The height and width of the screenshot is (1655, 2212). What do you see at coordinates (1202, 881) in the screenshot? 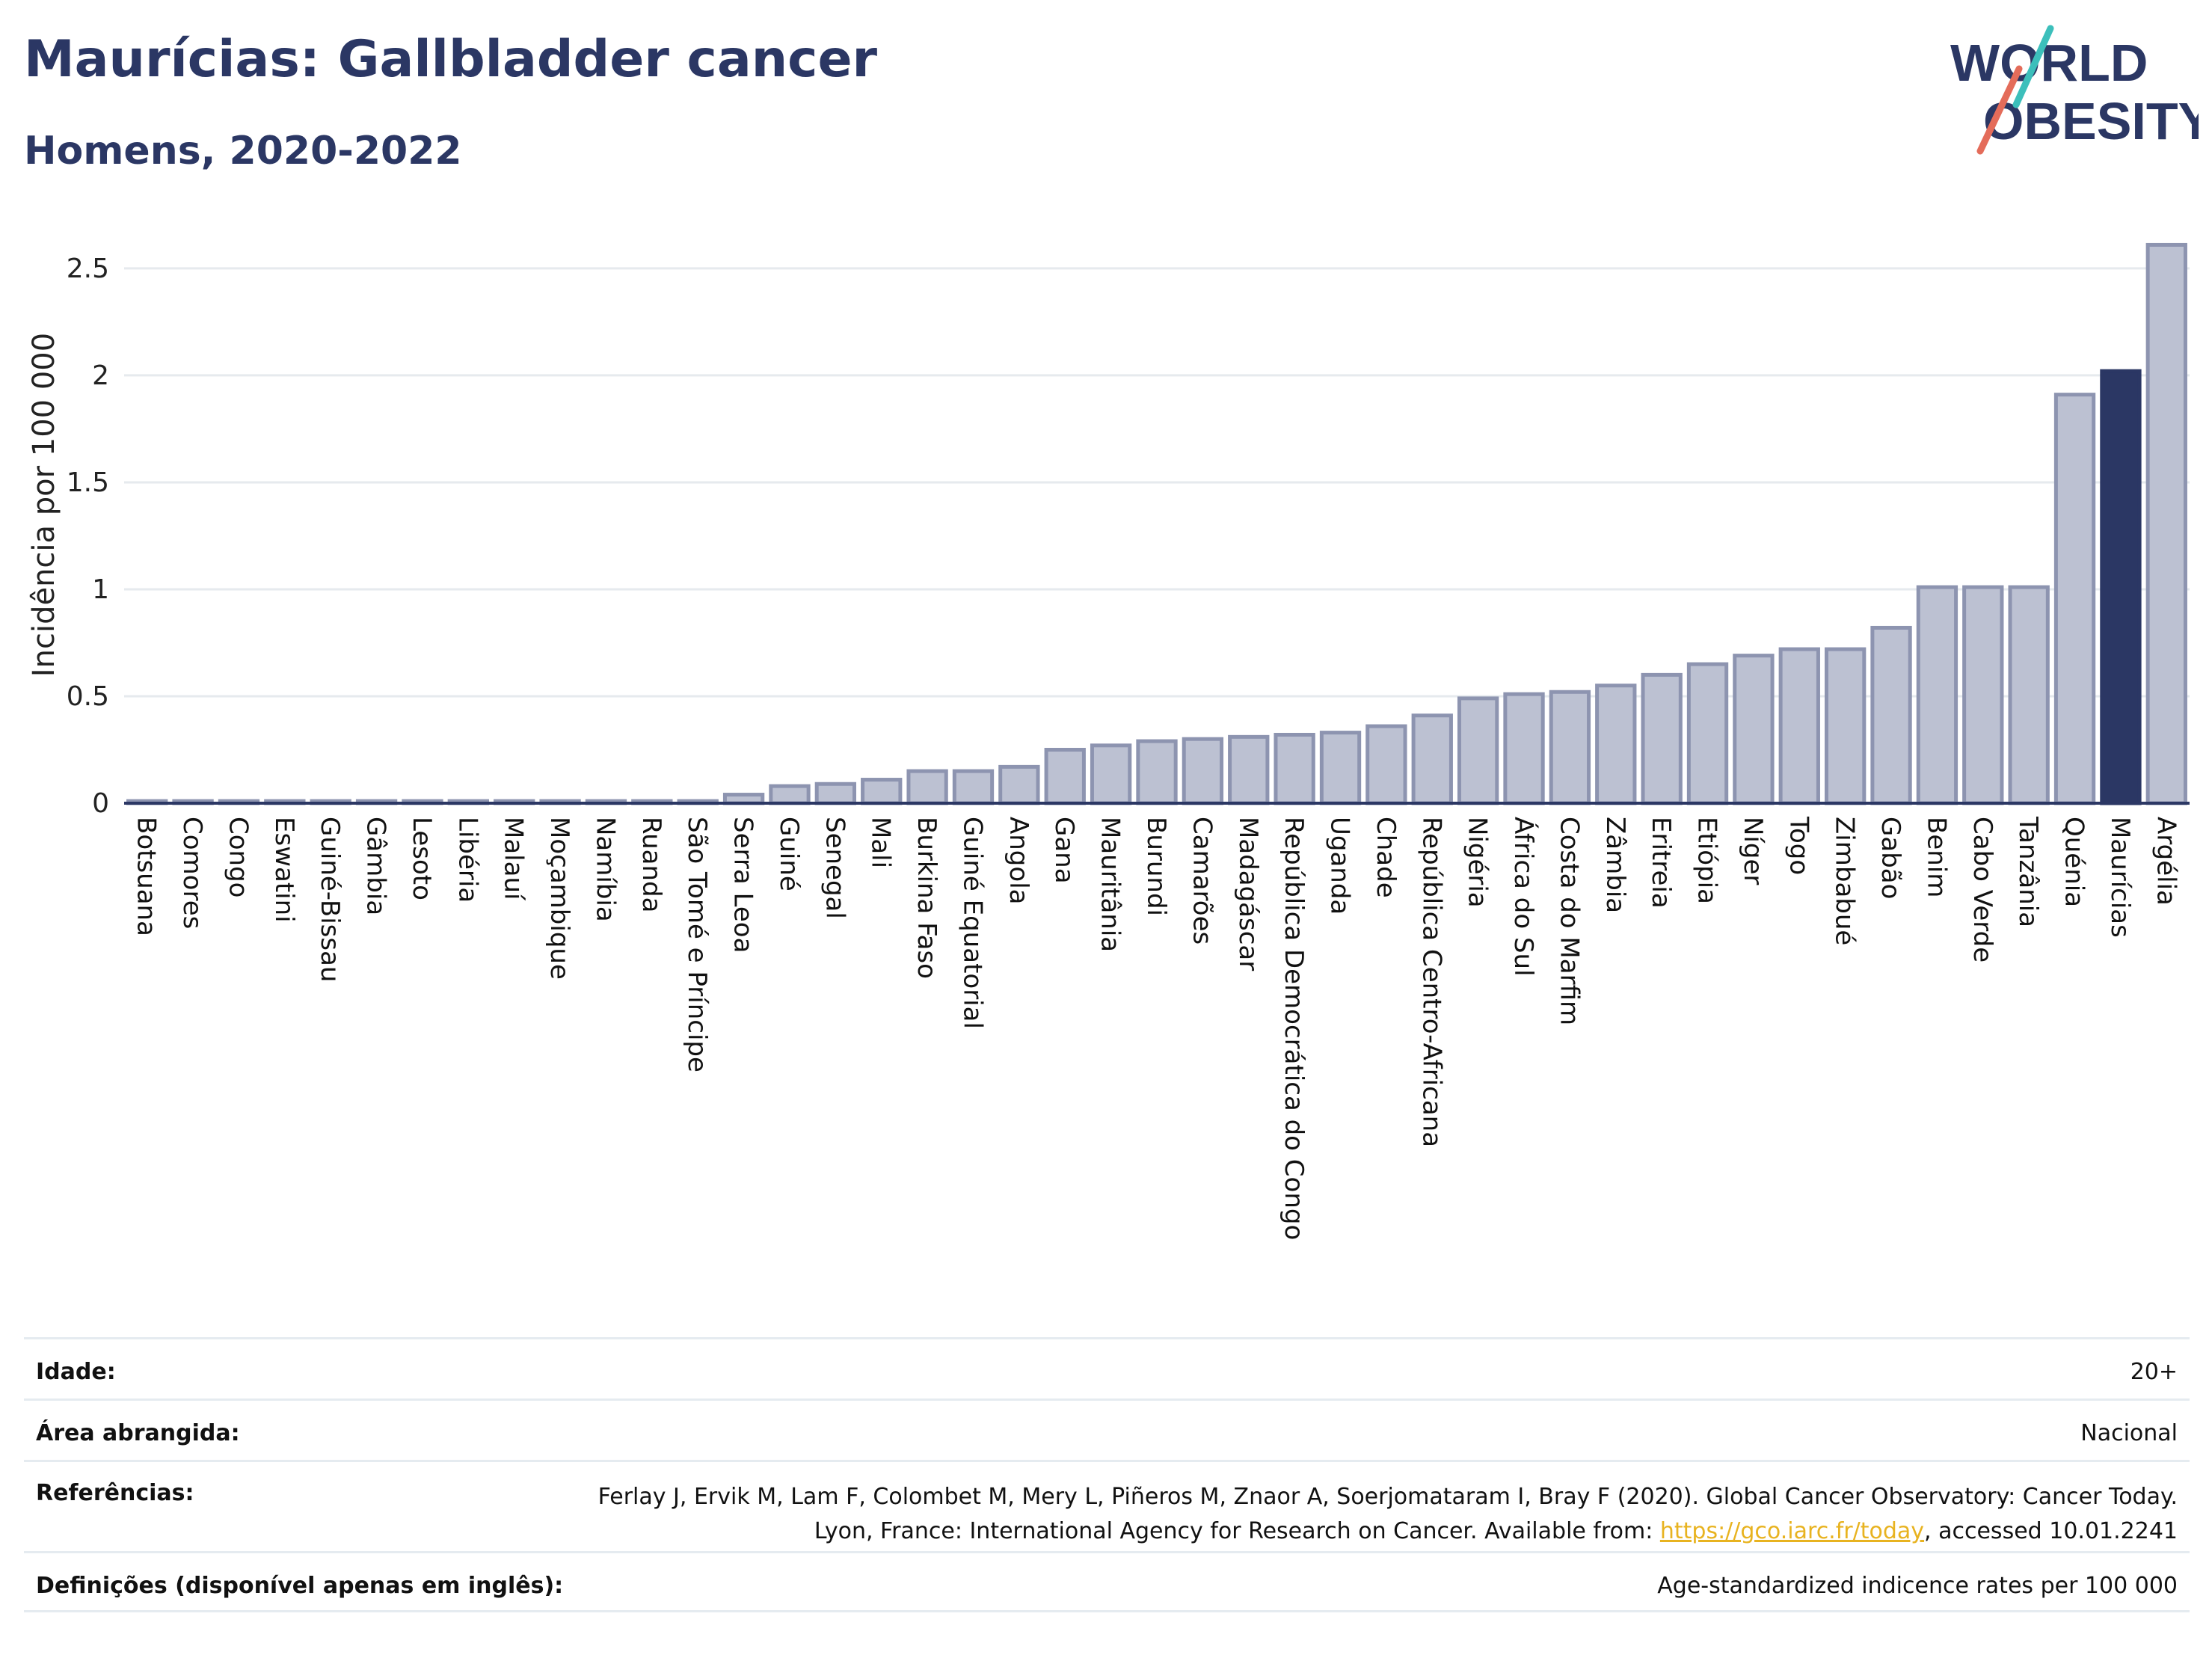
I see `x-tick-label: Camarões` at bounding box center [1202, 881].